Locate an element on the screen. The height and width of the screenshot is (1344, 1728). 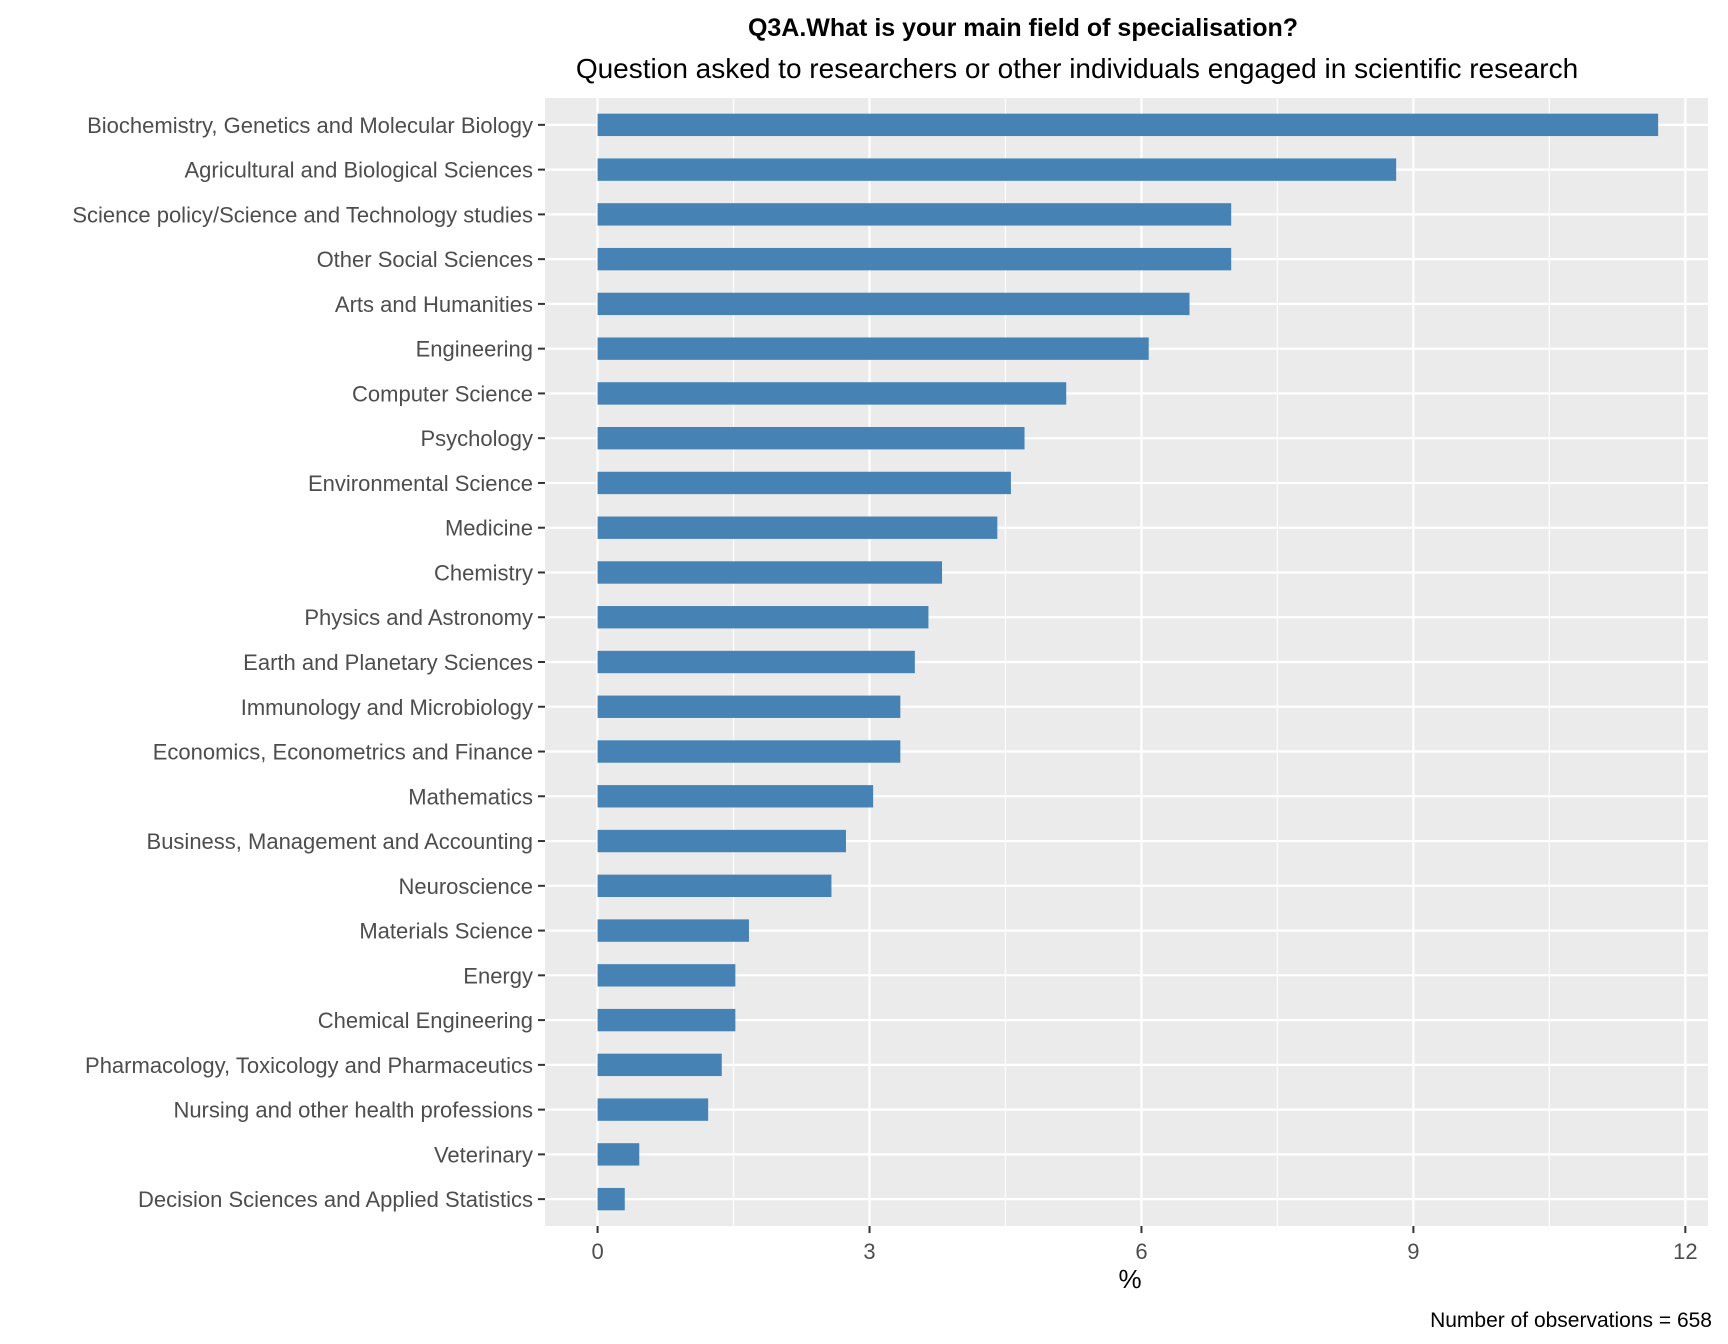
category-label: Immunology and Microbiology is located at coordinates (387, 707).